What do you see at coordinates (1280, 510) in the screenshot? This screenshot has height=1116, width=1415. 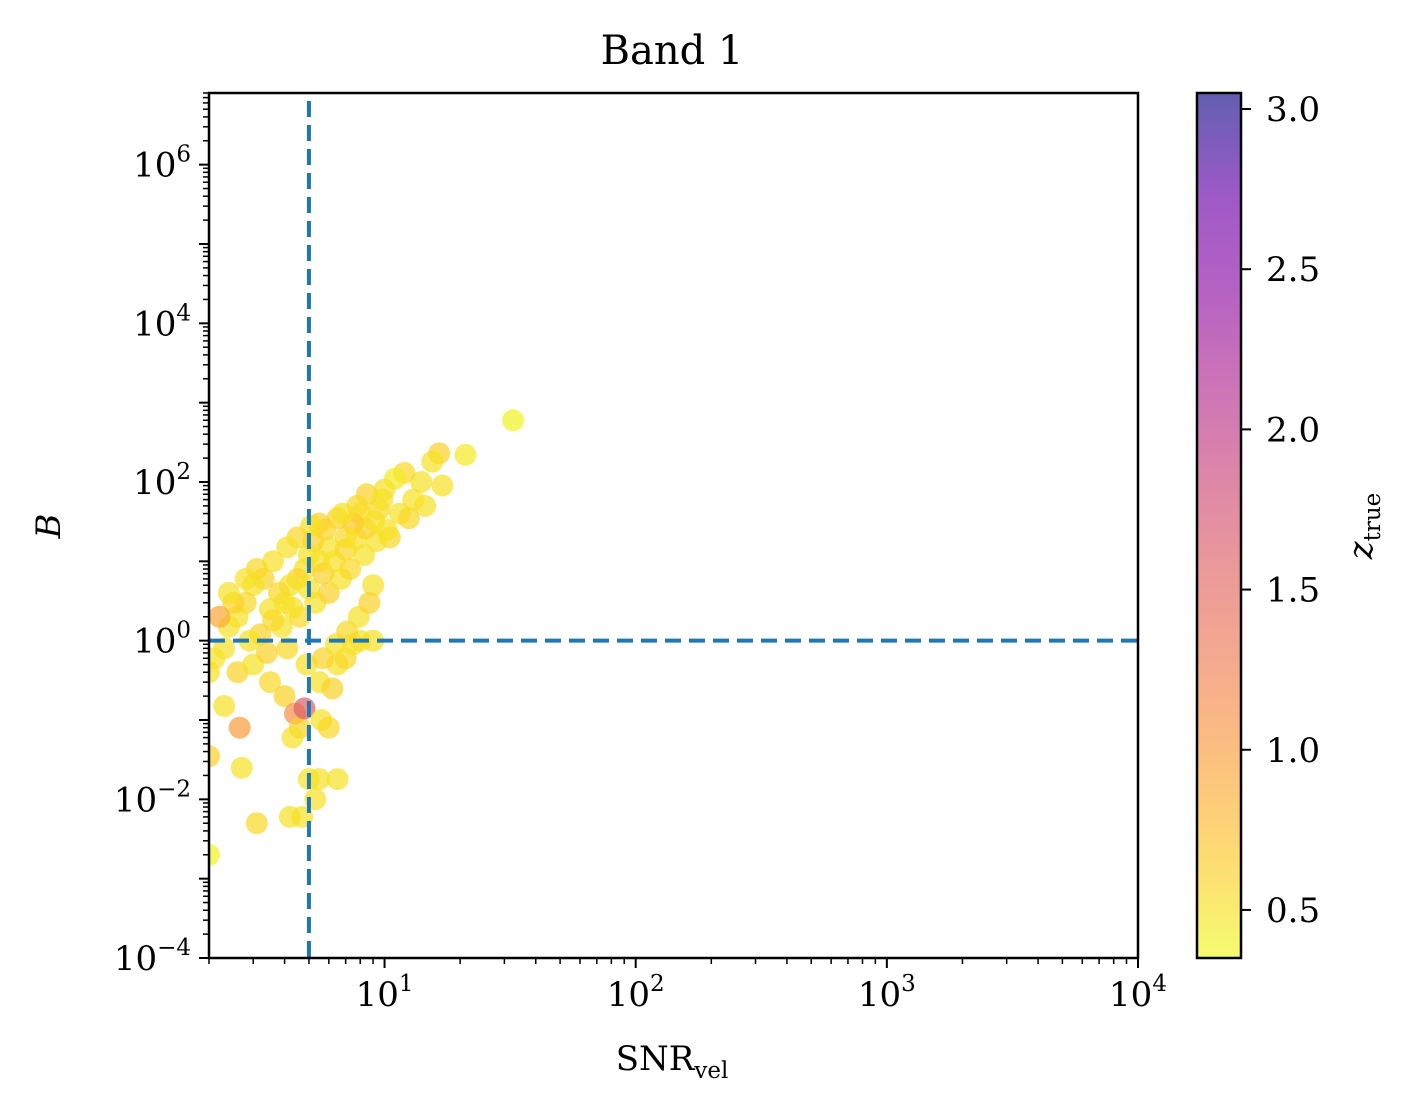 I see `colorbar-ticks: 0.5 1.0 1.5 2.0 2.5 3.0` at bounding box center [1280, 510].